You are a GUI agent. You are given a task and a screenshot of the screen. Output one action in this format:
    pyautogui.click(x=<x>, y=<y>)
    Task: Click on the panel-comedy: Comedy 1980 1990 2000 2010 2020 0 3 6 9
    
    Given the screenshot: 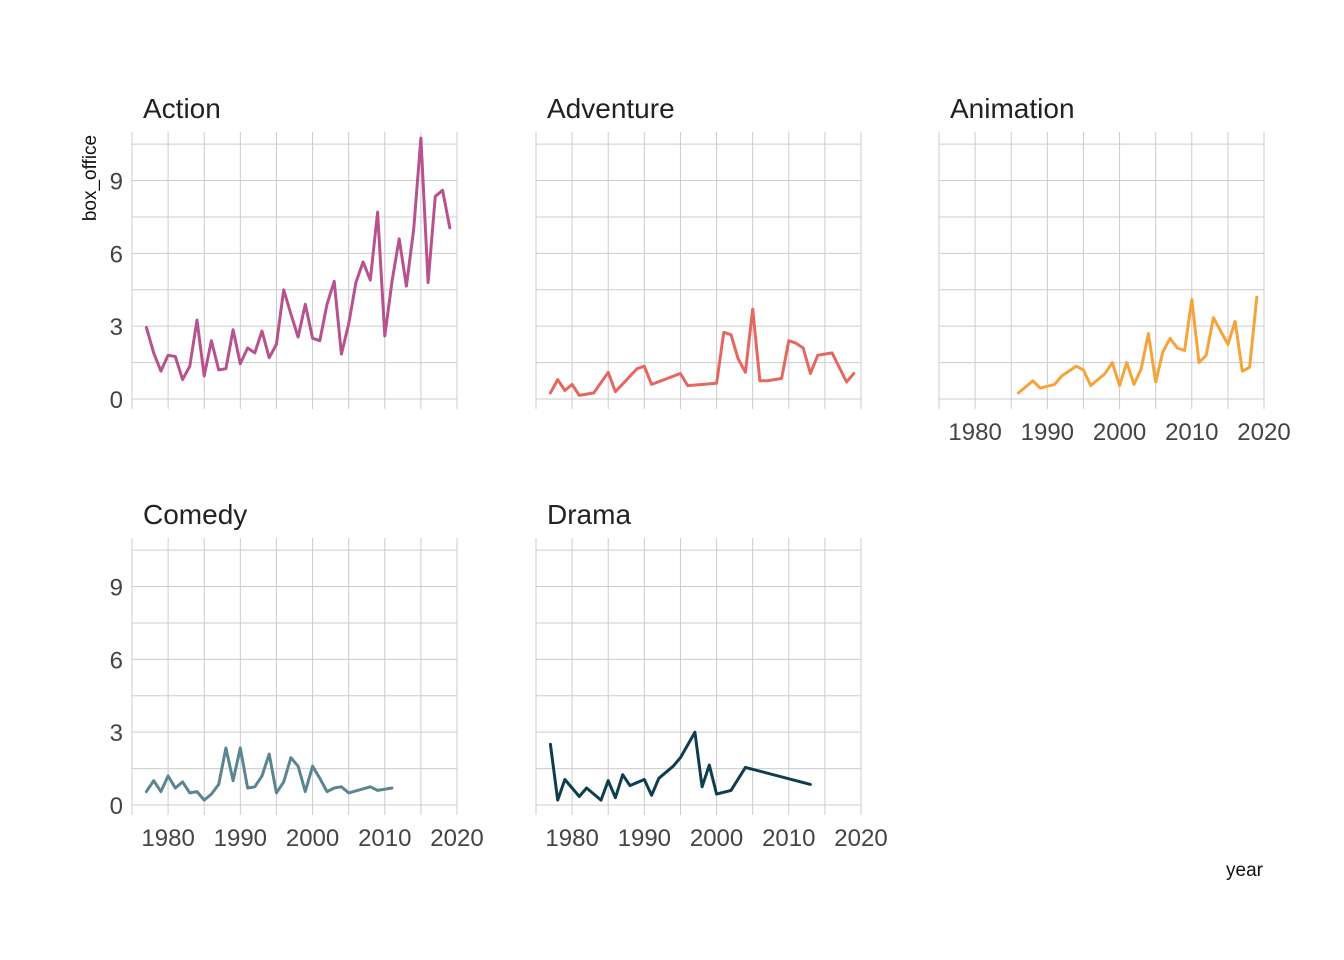 What is the action you would take?
    pyautogui.click(x=297, y=675)
    